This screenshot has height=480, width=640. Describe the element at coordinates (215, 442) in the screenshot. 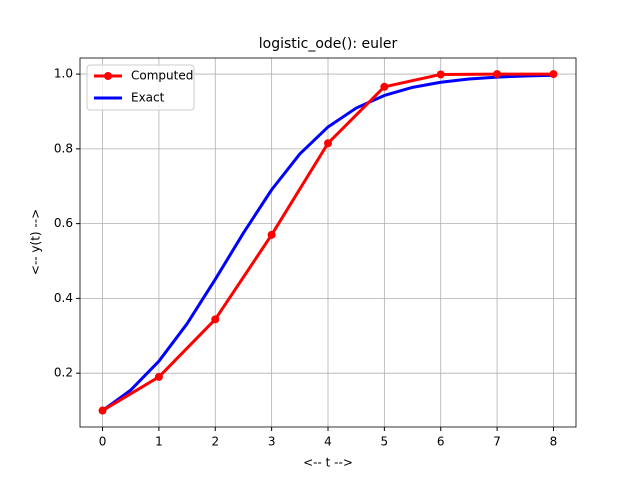

I see `x-tick-label: 2` at that location.